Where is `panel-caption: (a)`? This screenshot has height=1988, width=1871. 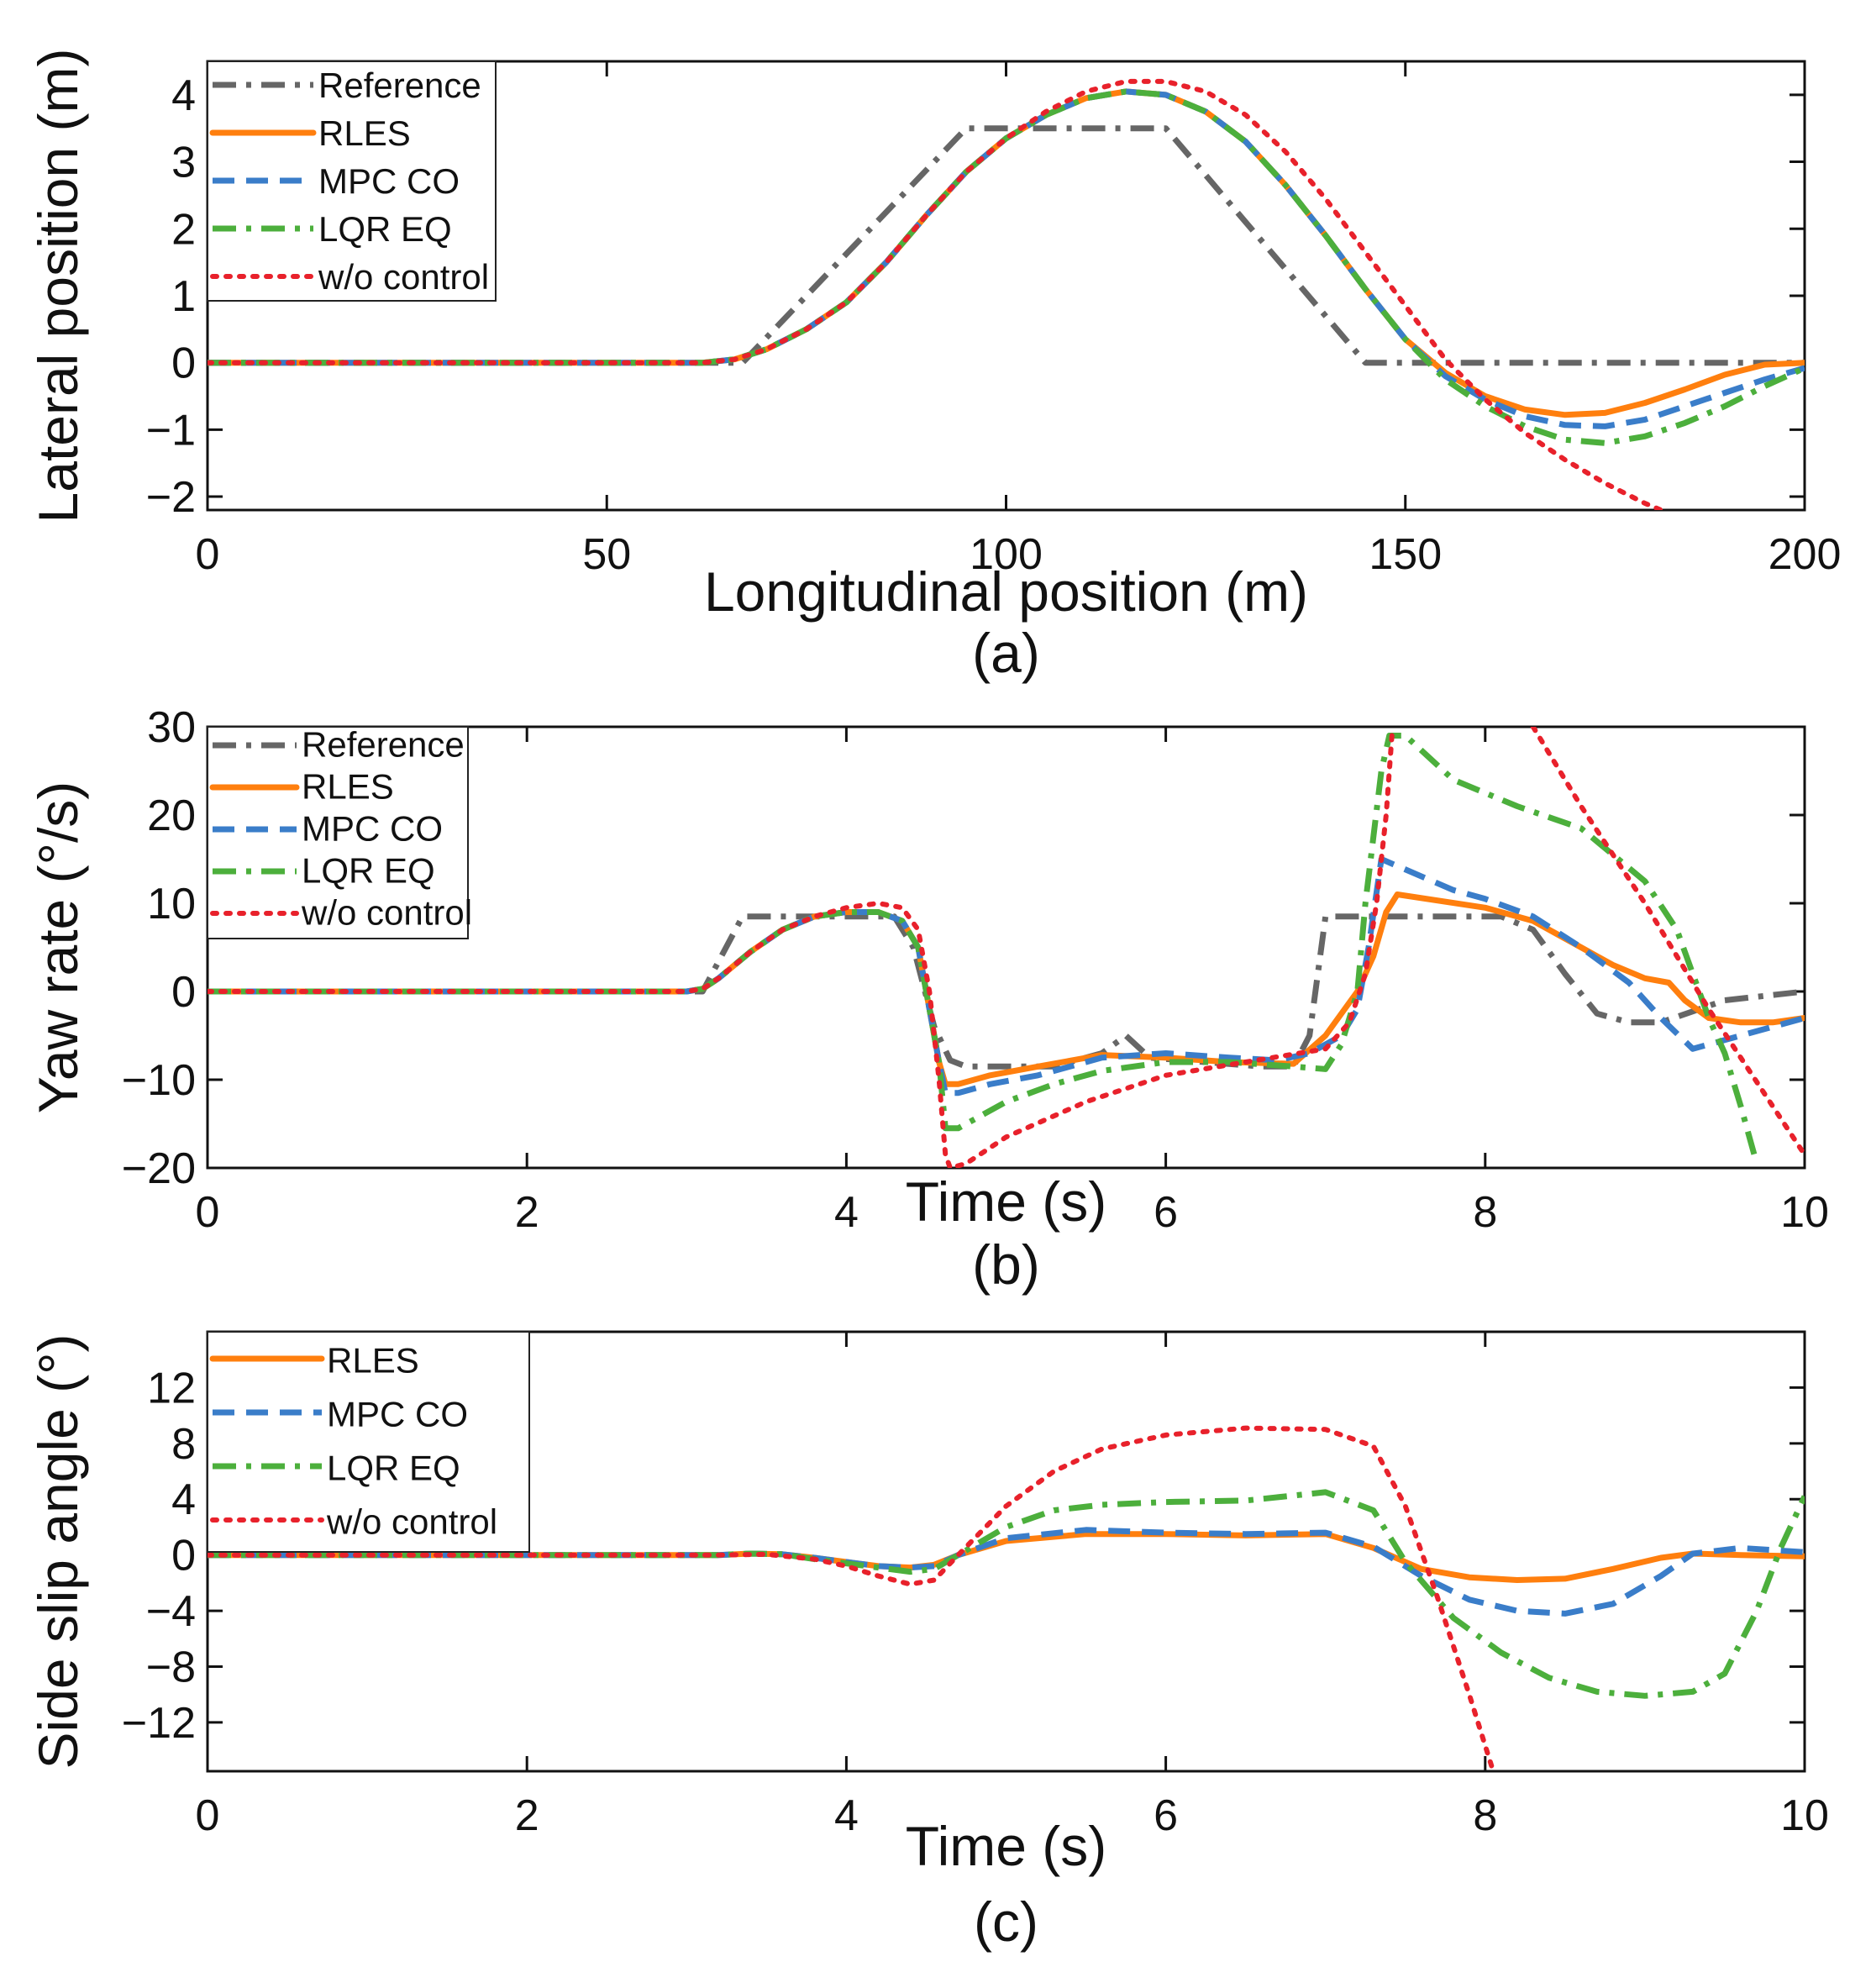 panel-caption: (a) is located at coordinates (1006, 653).